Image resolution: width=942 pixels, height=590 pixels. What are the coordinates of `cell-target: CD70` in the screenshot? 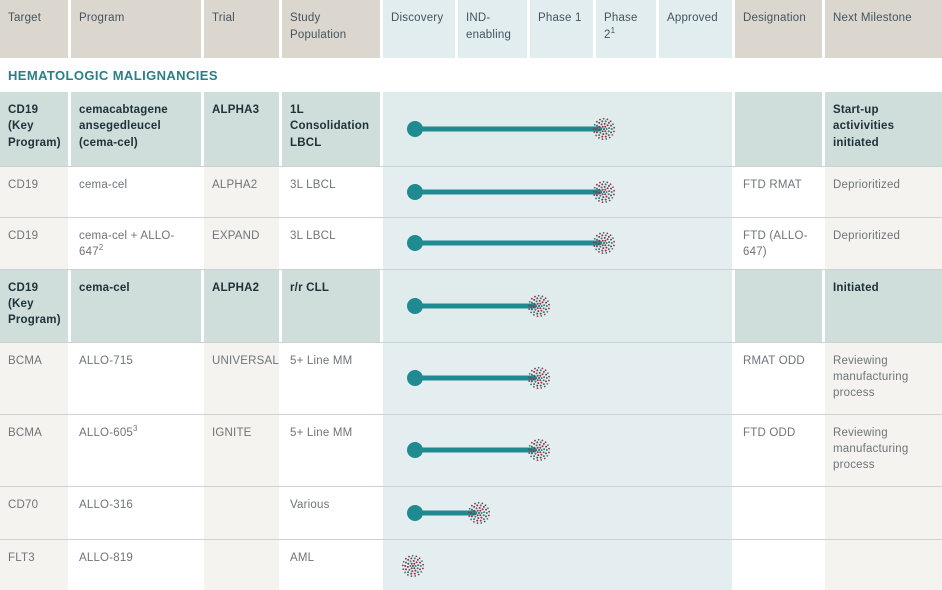 It's located at (34, 512).